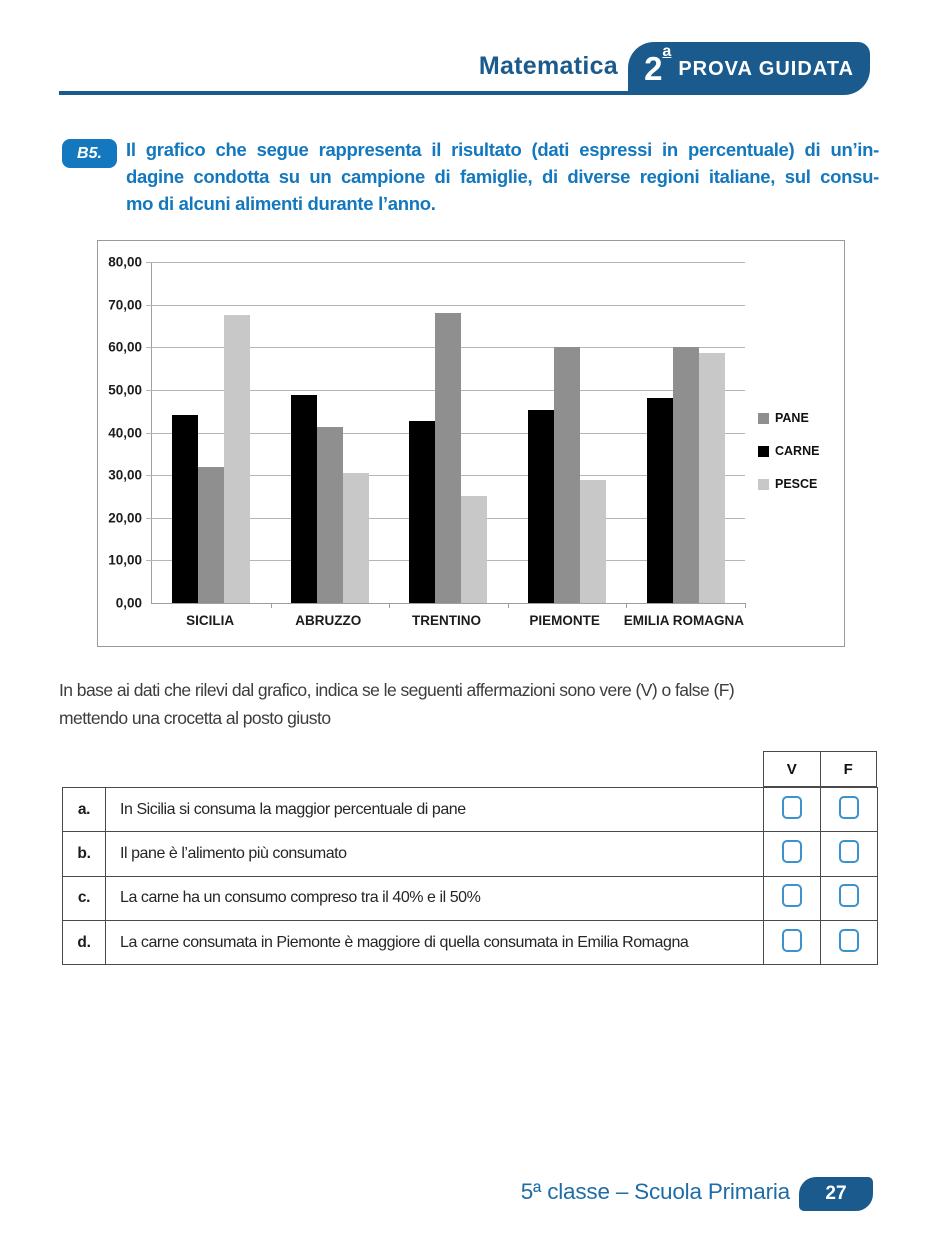  I want to click on x-axis-label: SICILIA, so click(210, 620).